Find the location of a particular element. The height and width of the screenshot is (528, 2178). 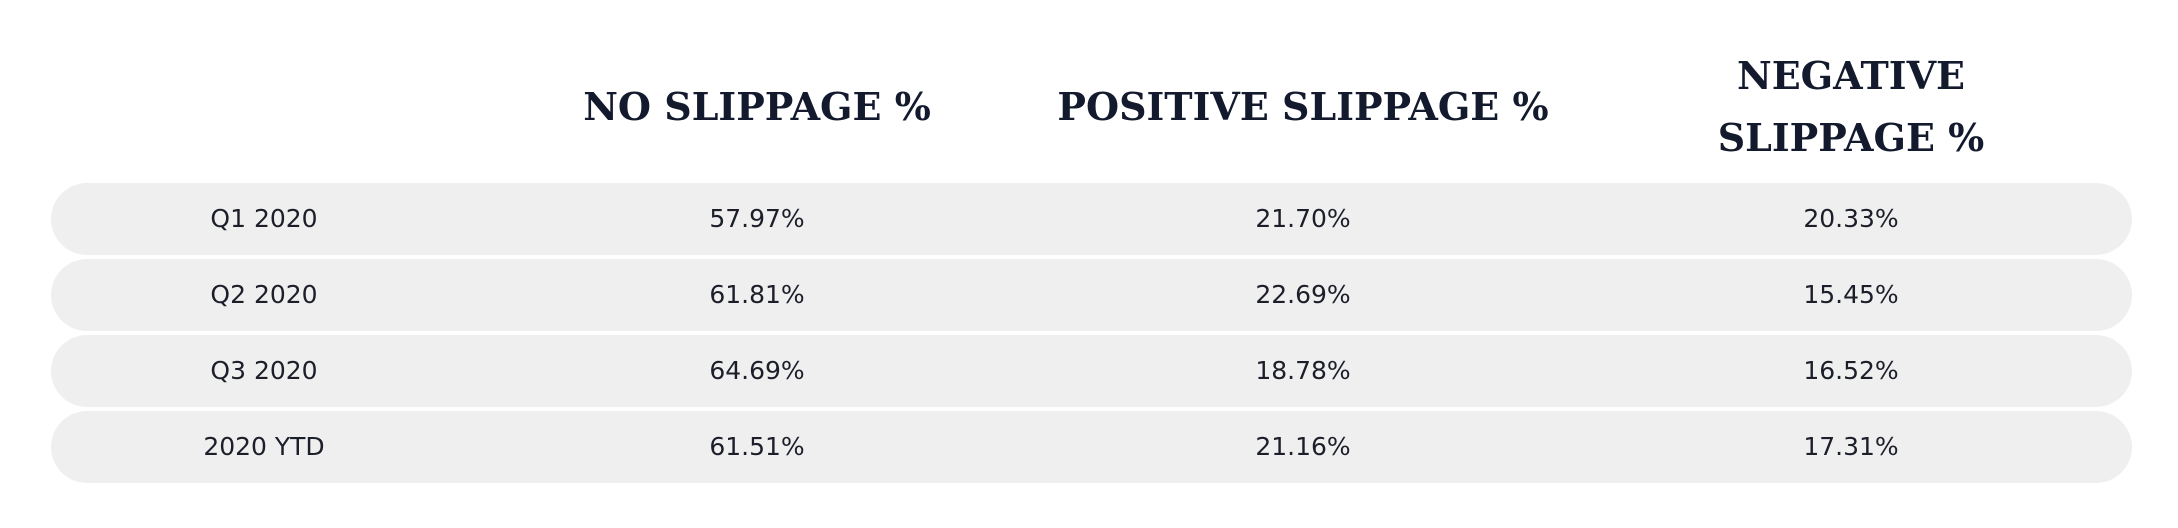

row-label: Q2 2020 is located at coordinates (264, 294).